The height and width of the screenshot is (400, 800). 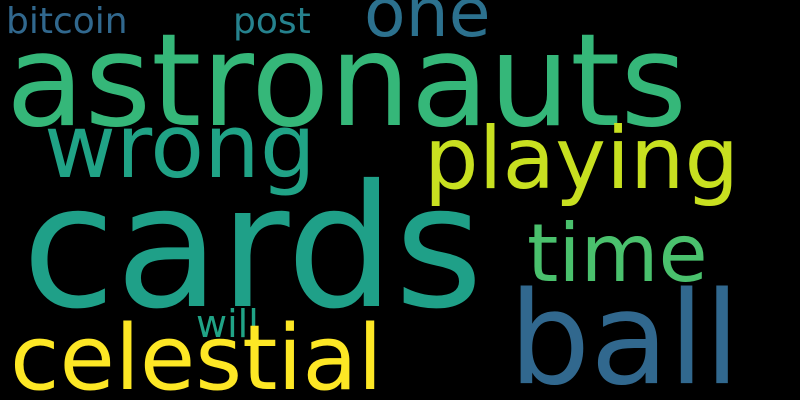 I want to click on word-ball: ball, so click(x=624, y=332).